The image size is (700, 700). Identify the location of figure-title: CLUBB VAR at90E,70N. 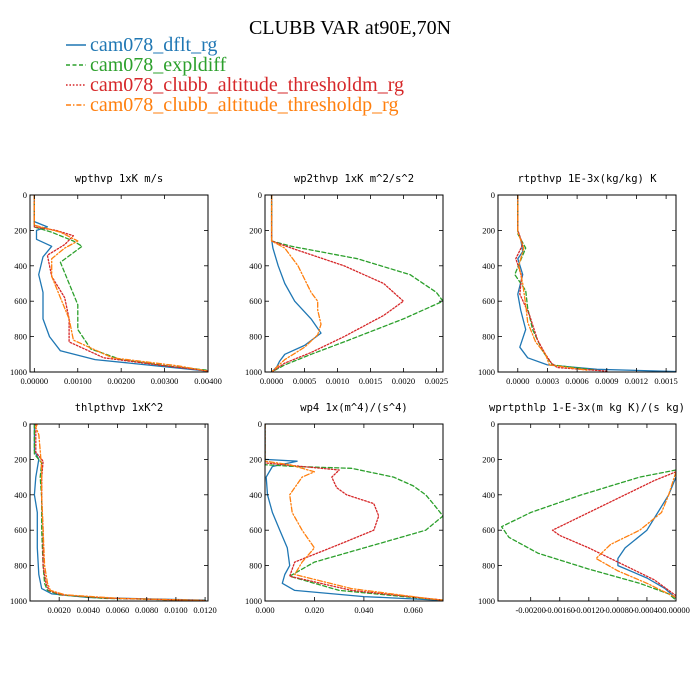
(350, 28).